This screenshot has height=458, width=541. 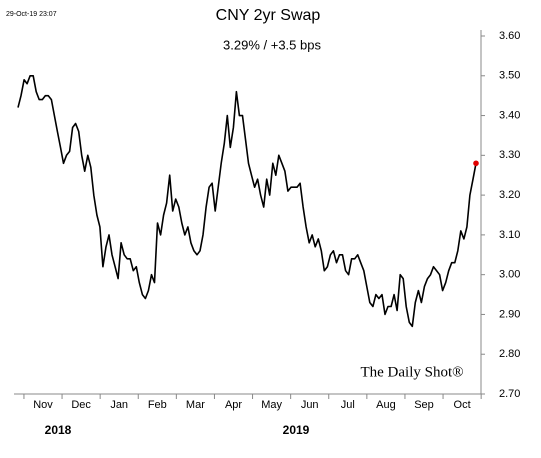 I want to click on last-point, so click(x=476, y=163).